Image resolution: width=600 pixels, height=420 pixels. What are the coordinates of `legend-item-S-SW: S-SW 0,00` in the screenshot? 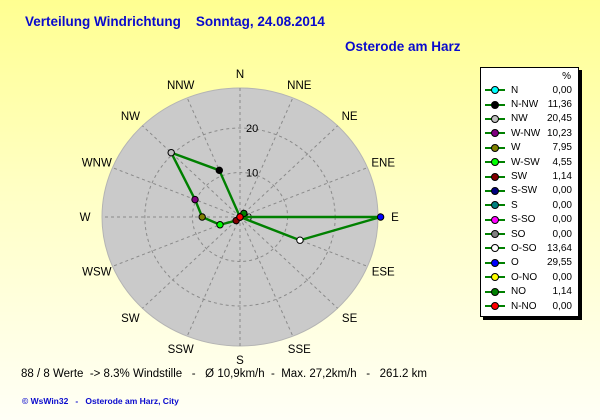 It's located at (529, 191).